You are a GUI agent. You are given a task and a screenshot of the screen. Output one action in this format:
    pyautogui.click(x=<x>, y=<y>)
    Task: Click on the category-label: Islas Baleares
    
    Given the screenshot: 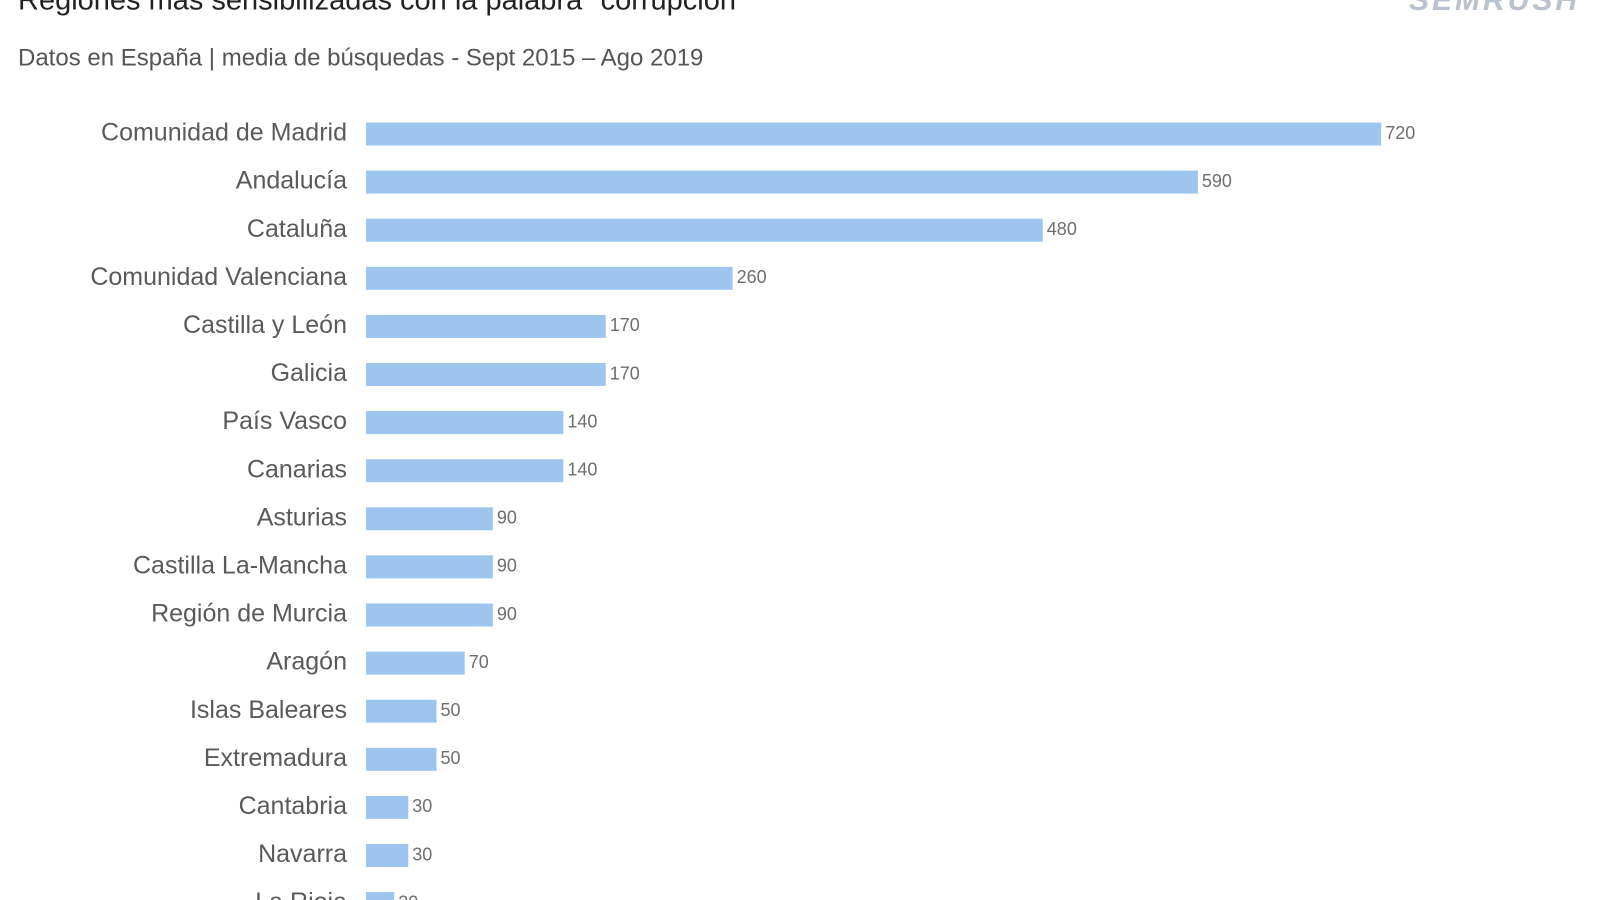 What is the action you would take?
    pyautogui.click(x=268, y=710)
    